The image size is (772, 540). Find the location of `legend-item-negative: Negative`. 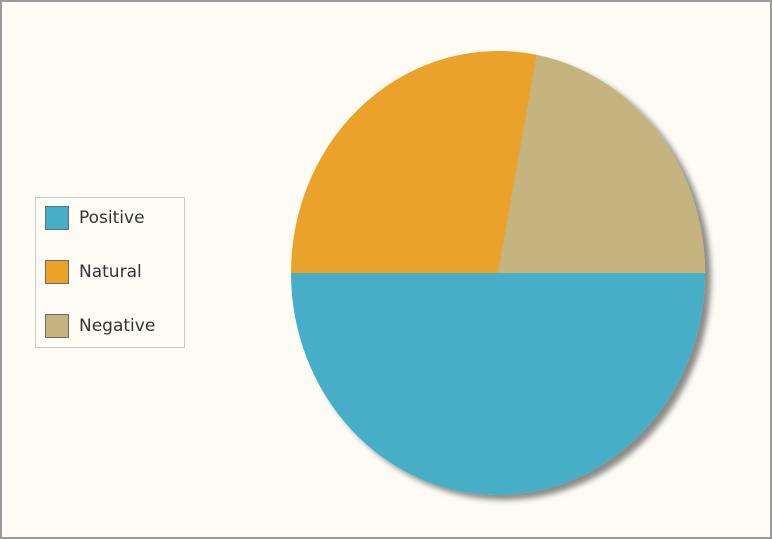

legend-item-negative: Negative is located at coordinates (110, 326).